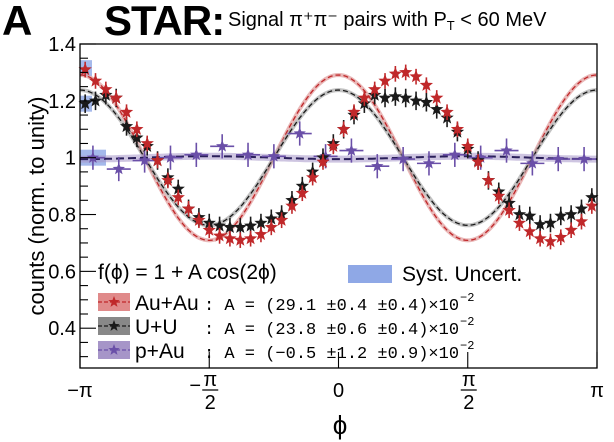 The width and height of the screenshot is (614, 442). I want to click on syst-uncert-label: Syst. Uncert., so click(462, 274).